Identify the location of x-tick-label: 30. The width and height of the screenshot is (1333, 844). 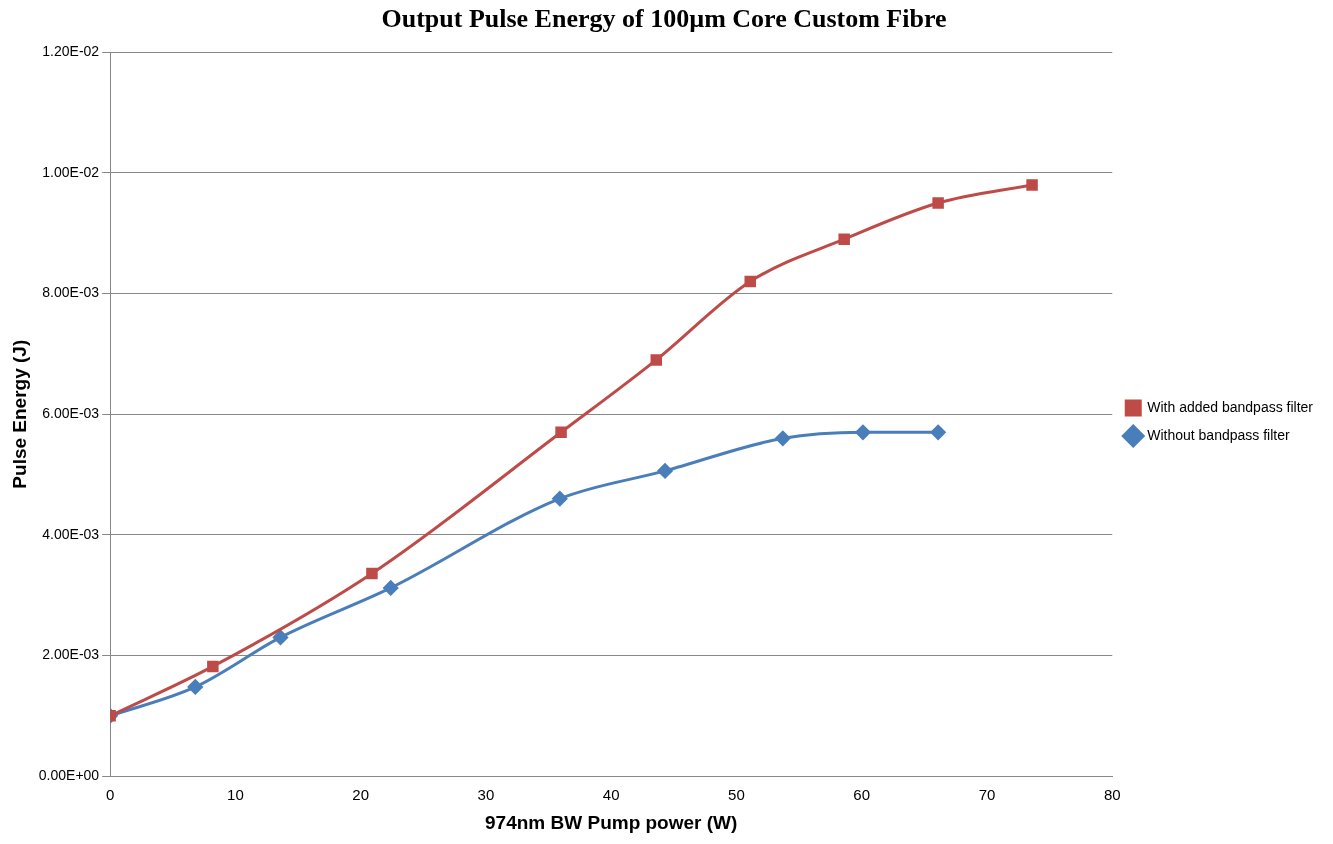
(486, 795).